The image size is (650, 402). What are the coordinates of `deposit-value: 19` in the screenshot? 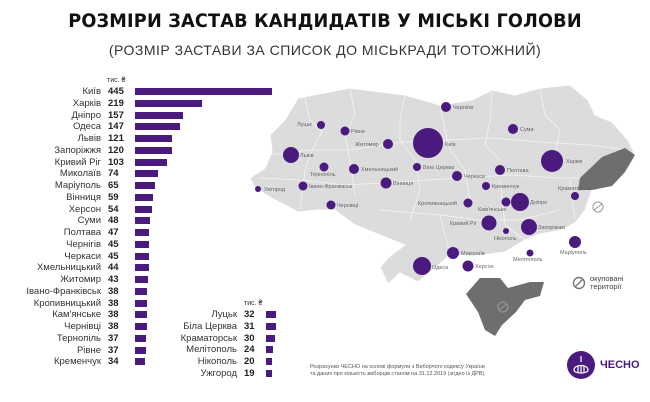 It's located at (249, 373).